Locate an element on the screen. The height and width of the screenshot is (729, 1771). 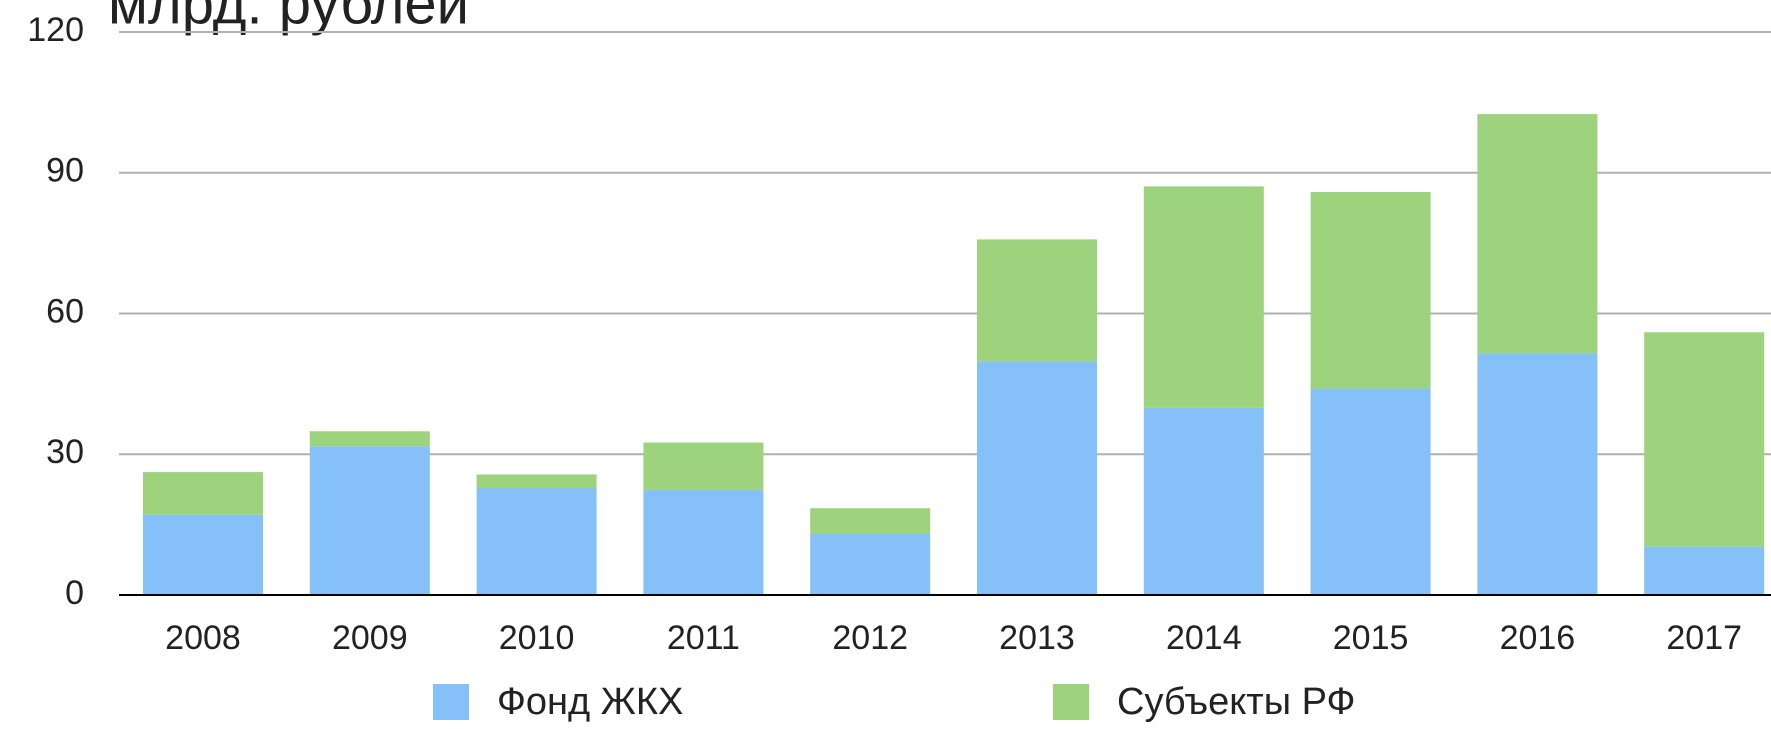
x-tick-label: 2009 is located at coordinates (370, 638).